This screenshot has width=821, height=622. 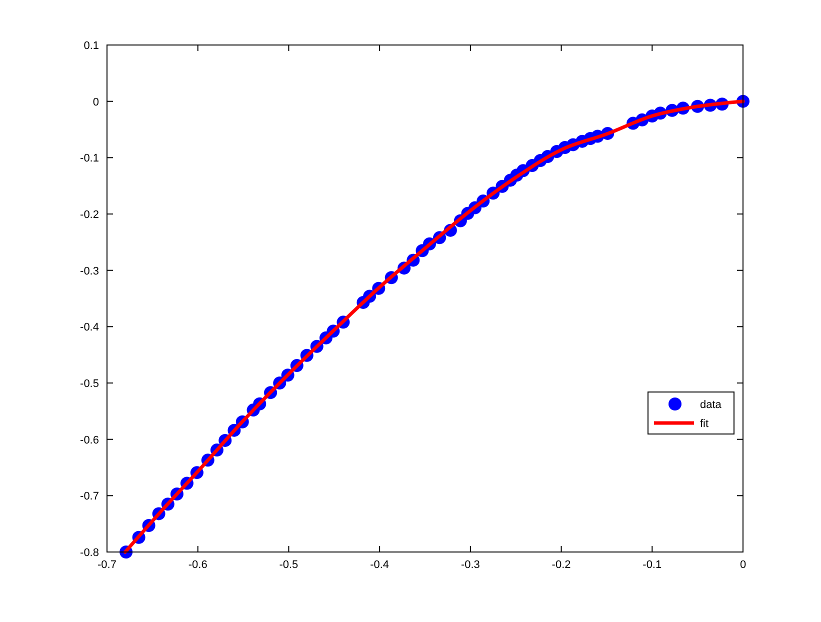 What do you see at coordinates (95, 102) in the screenshot?
I see `y-tick-label: 0` at bounding box center [95, 102].